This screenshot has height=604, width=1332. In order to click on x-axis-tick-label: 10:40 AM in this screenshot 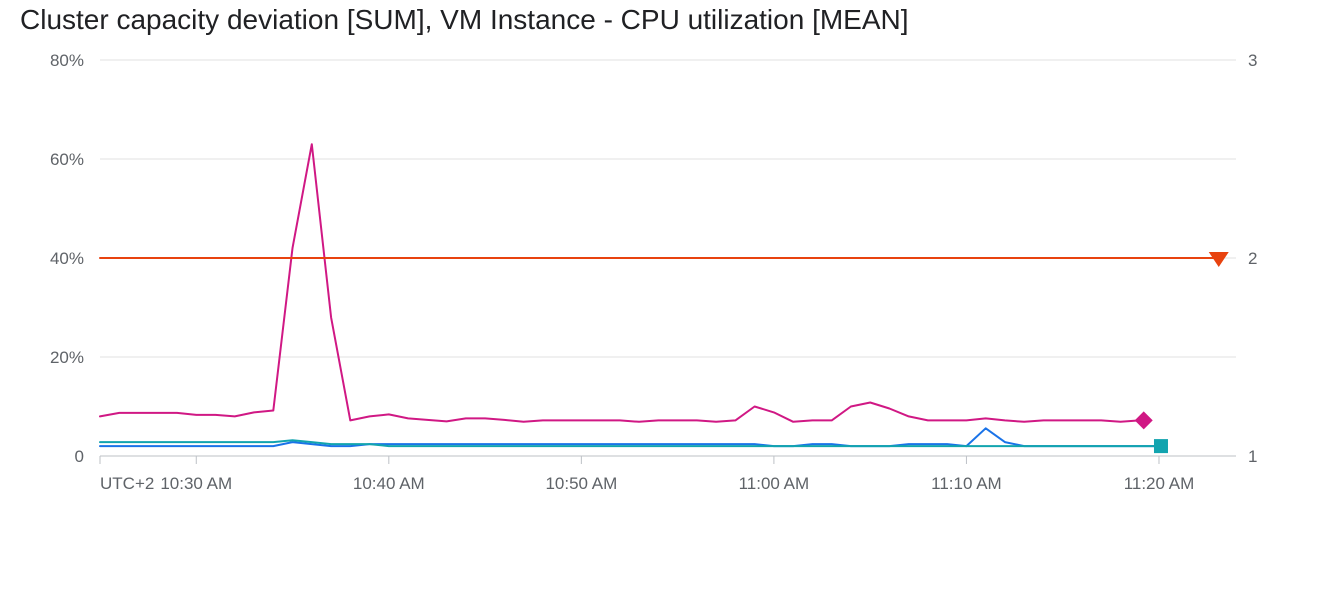, I will do `click(389, 483)`.